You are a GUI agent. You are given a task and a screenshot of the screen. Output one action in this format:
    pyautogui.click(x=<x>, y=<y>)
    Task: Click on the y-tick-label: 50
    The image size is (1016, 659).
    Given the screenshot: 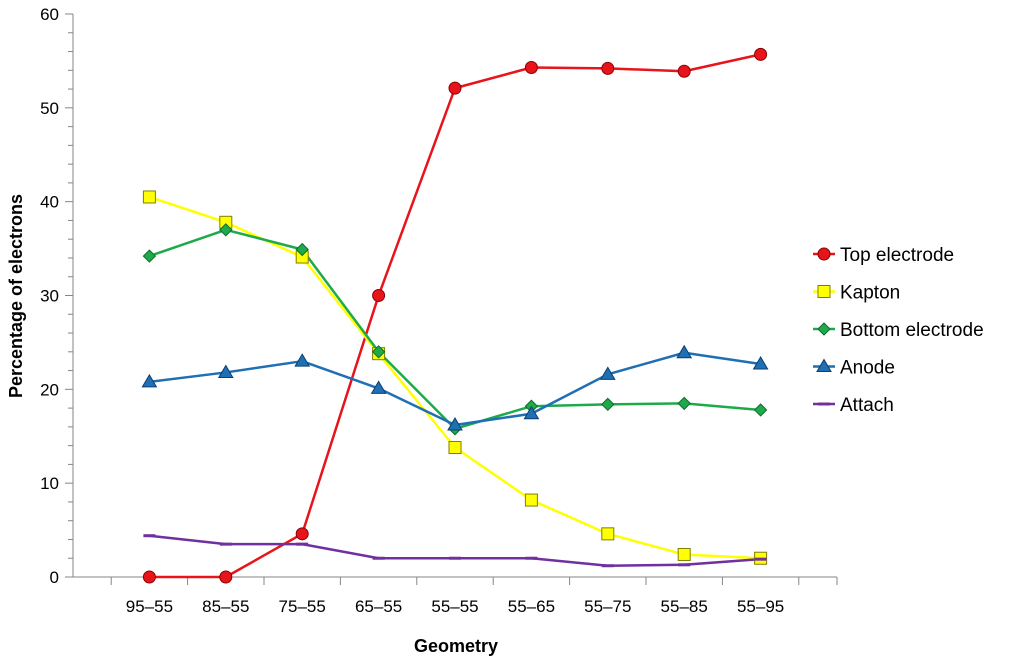 What is the action you would take?
    pyautogui.click(x=49, y=108)
    